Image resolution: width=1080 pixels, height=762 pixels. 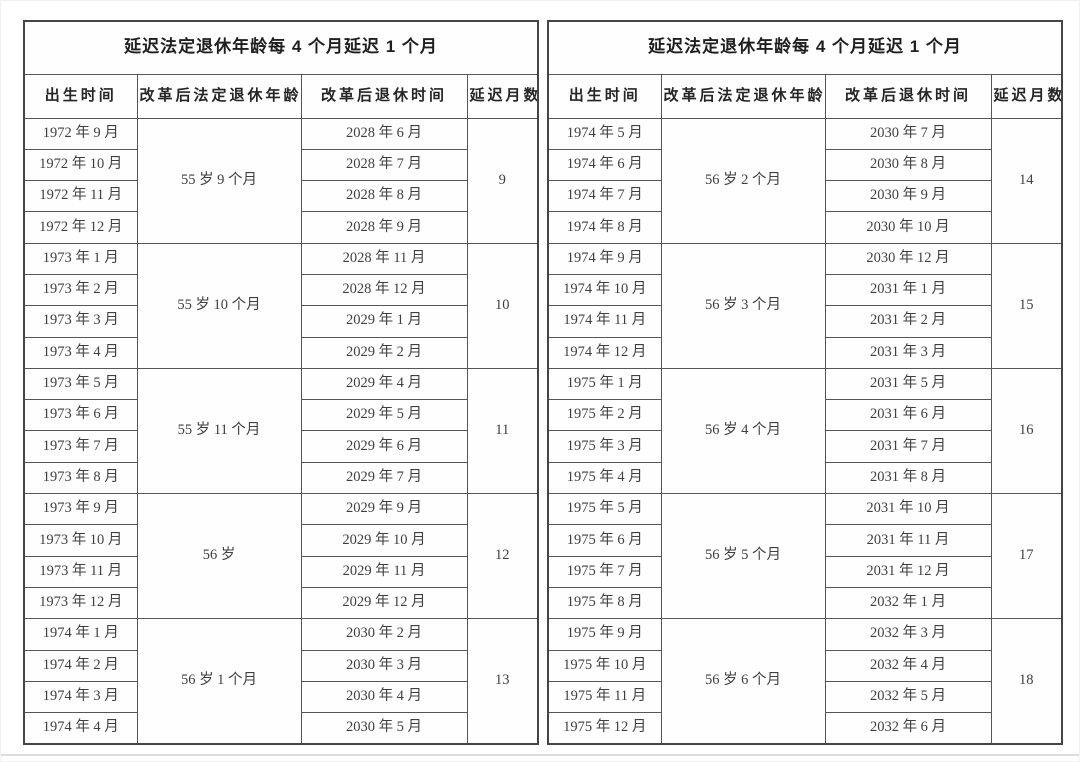 What do you see at coordinates (908, 133) in the screenshot?
I see `retirement-month-cell: 2030 年 7 月` at bounding box center [908, 133].